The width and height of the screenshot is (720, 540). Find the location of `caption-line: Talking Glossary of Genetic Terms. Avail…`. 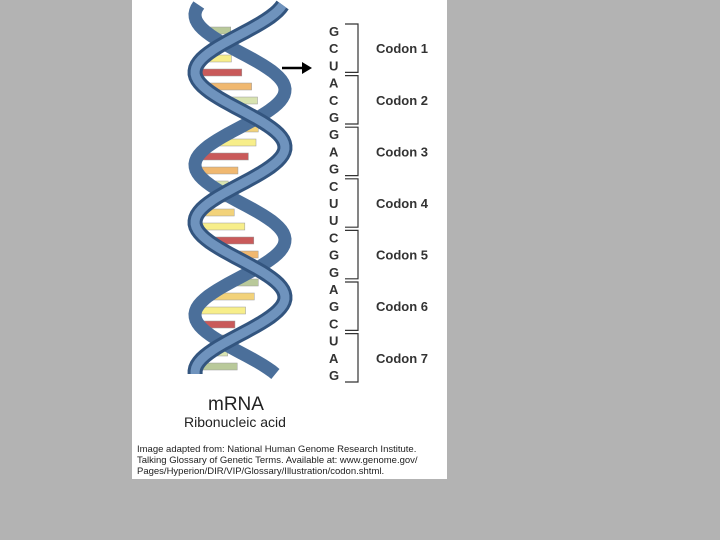

caption-line: Talking Glossary of Genetic Terms. Avail… is located at coordinates (277, 460).